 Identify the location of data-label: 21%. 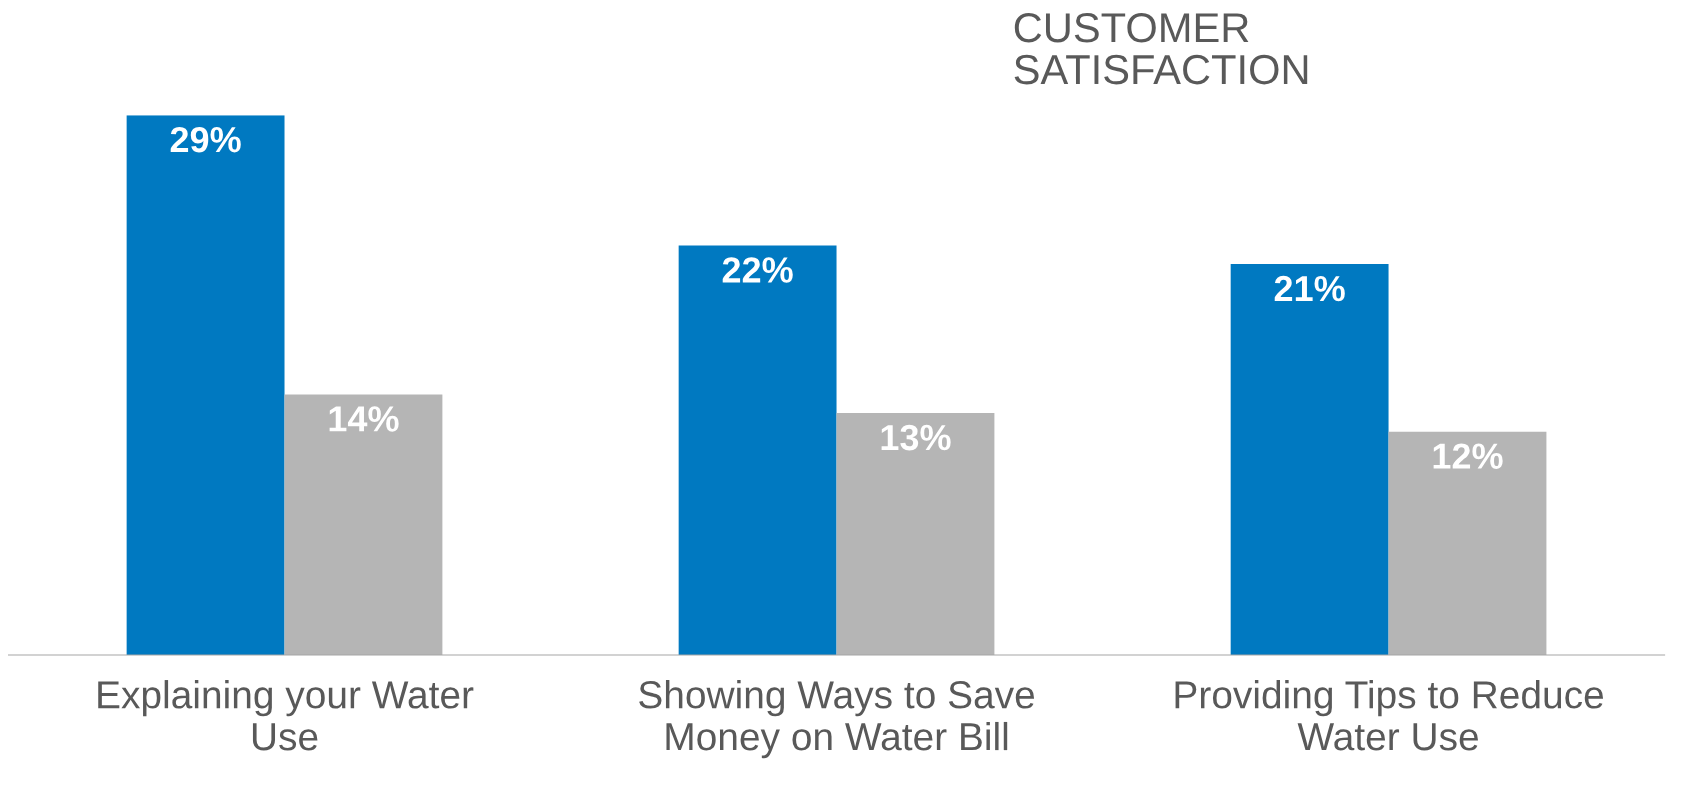
(1309, 288).